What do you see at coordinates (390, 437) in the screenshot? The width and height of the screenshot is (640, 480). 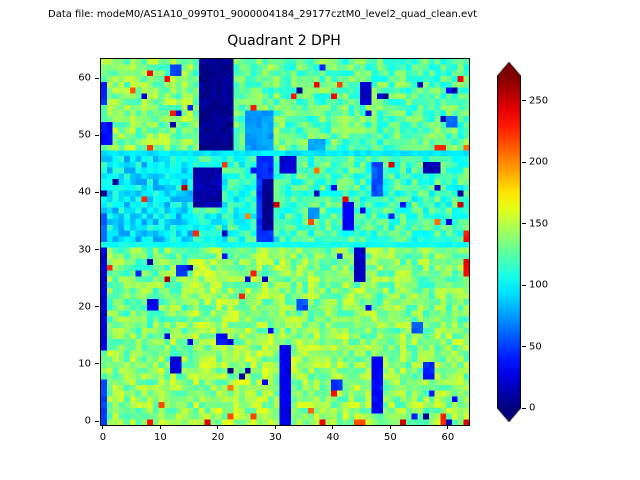 I see `x-tick-label: 50` at bounding box center [390, 437].